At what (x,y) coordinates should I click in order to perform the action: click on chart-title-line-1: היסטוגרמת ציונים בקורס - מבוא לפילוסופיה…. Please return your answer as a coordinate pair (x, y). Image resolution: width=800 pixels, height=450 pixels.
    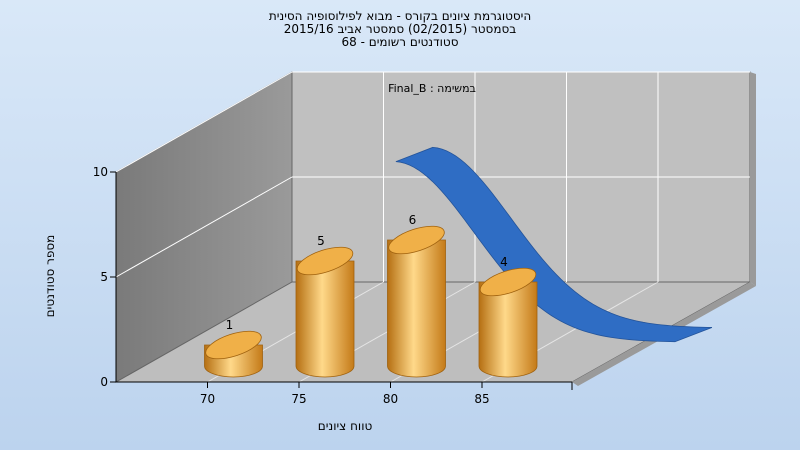
    Looking at the image, I should click on (400, 16).